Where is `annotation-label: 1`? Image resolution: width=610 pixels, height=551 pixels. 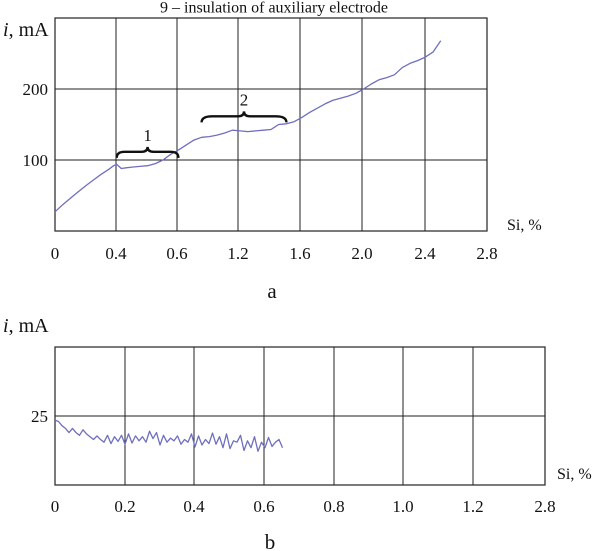
annotation-label: 1 is located at coordinates (147, 135).